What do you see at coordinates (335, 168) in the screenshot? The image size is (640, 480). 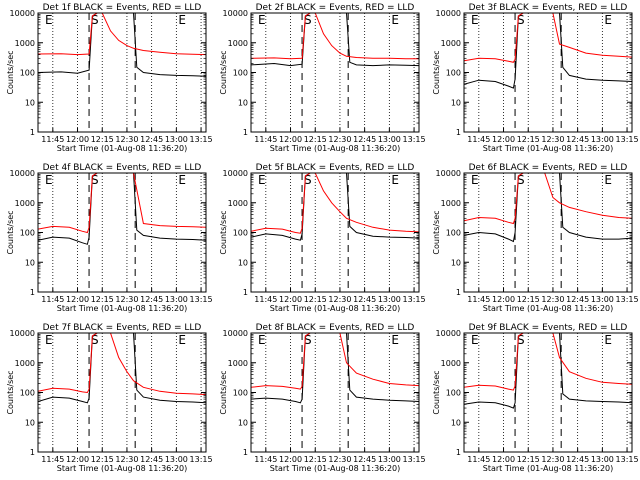 I see `panel-title: Det 5f BLACK = Events, RED = LLD` at bounding box center [335, 168].